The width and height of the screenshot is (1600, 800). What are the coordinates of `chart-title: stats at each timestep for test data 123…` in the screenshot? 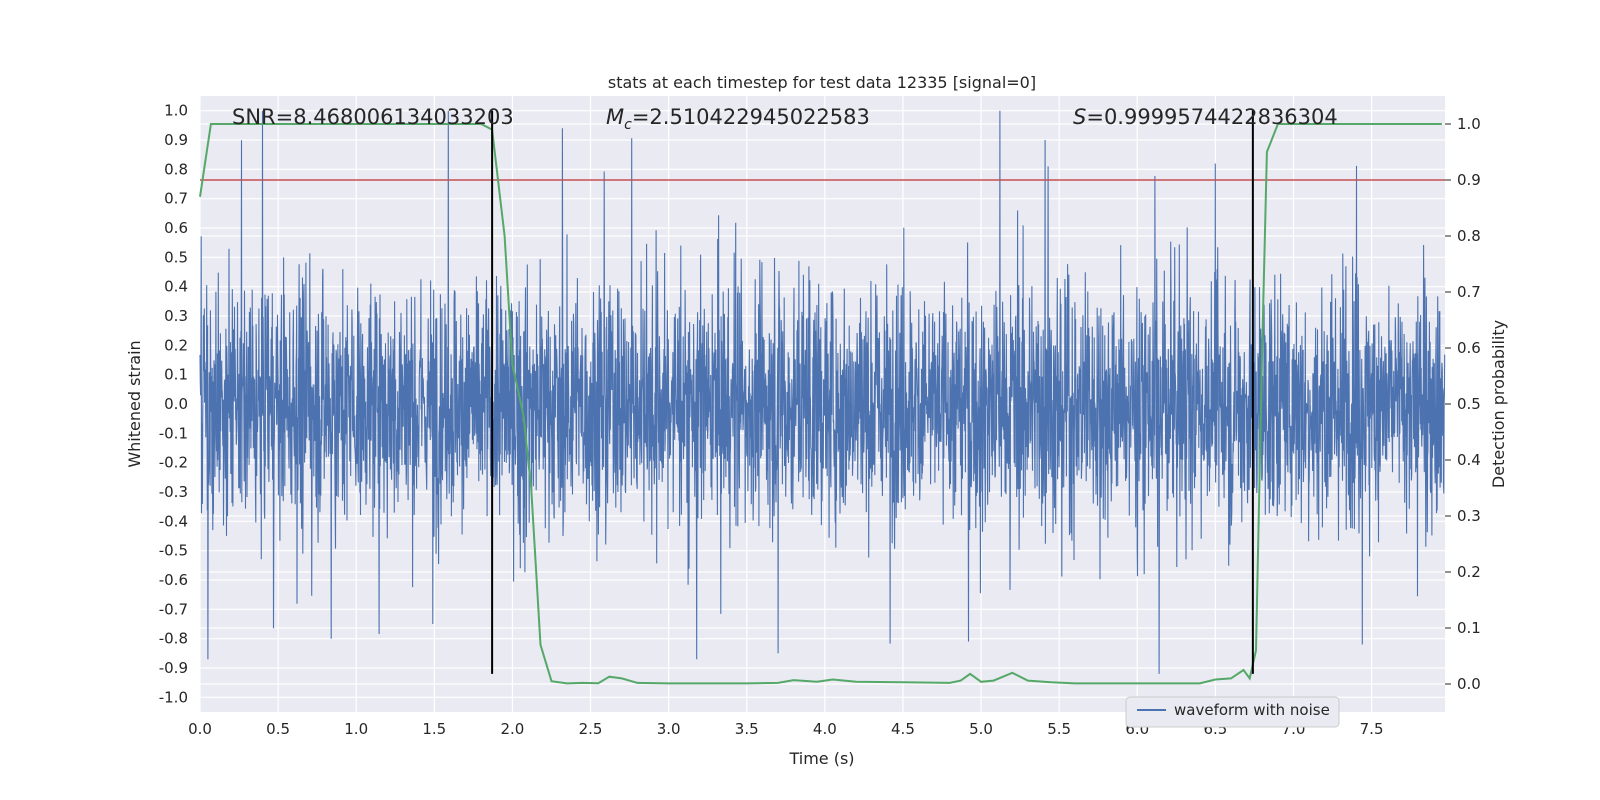 It's located at (822, 82).